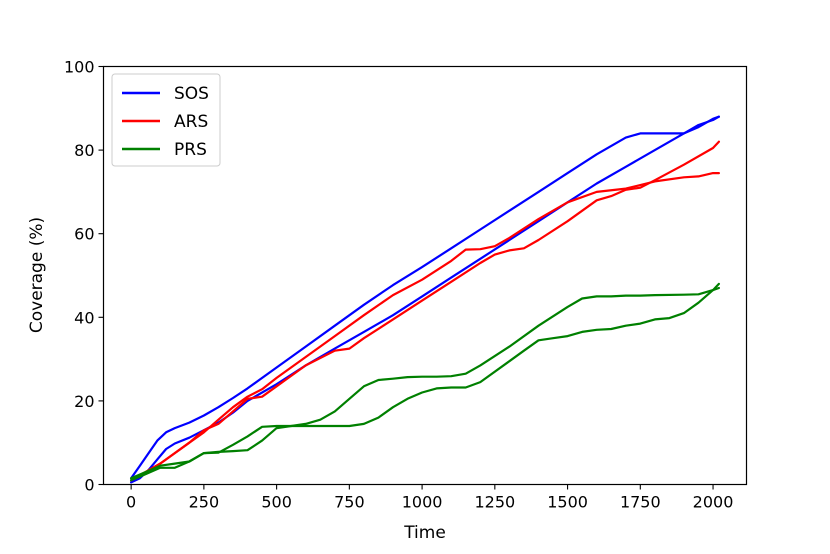 The height and width of the screenshot is (554, 830). Describe the element at coordinates (349, 502) in the screenshot. I see `x-tick-label: 750` at that location.